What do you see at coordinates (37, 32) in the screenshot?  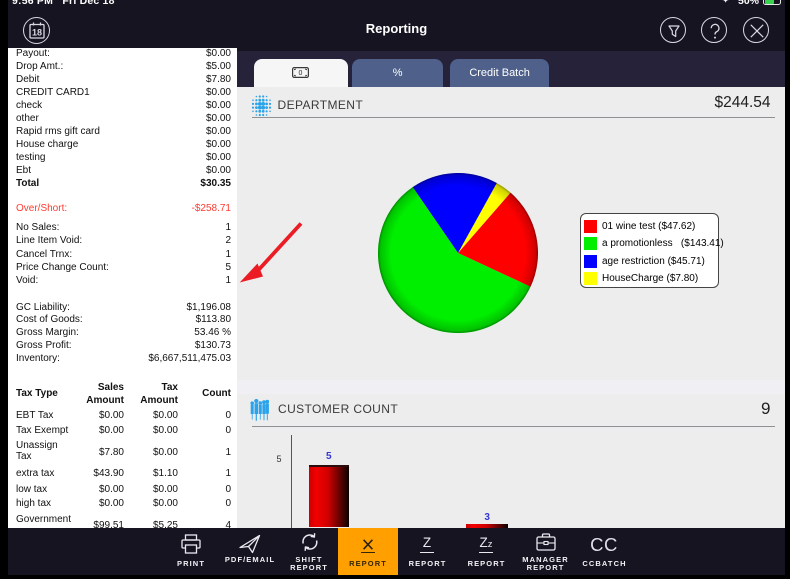 I see `svg-text: 18` at bounding box center [37, 32].